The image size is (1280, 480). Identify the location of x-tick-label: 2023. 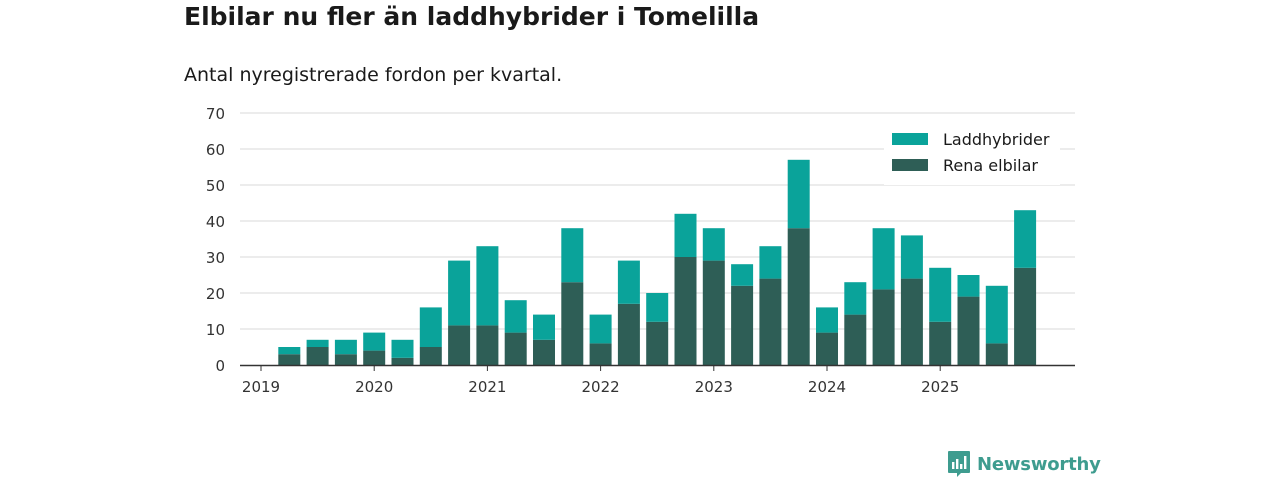
(714, 387).